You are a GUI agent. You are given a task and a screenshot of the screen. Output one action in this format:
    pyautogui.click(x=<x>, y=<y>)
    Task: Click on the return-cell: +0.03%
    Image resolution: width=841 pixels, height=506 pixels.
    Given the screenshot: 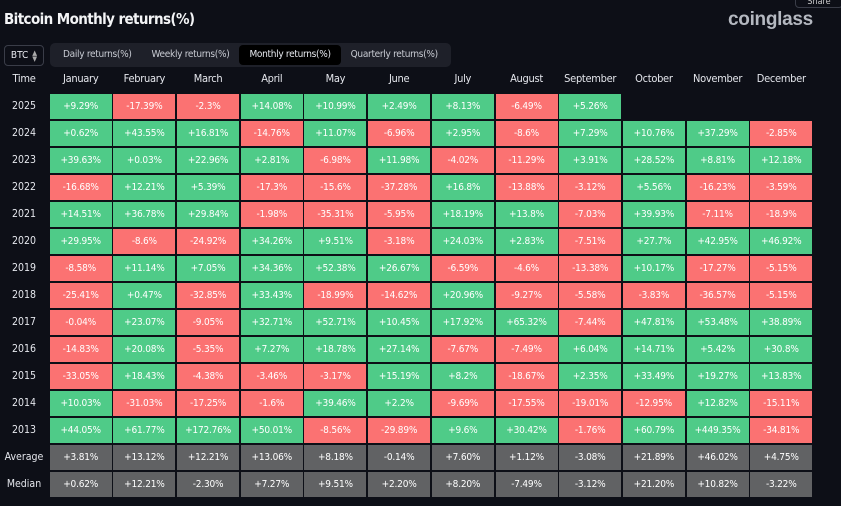 What is the action you would take?
    pyautogui.click(x=144, y=160)
    